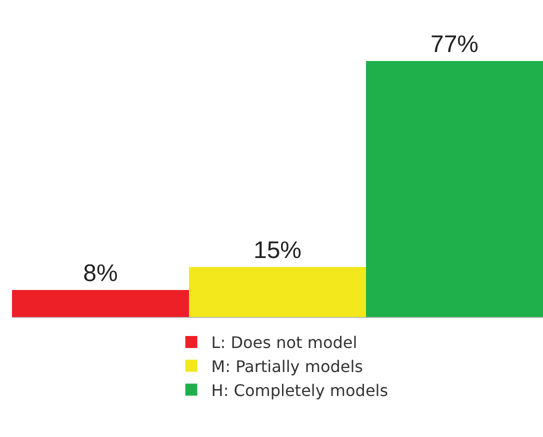 The width and height of the screenshot is (543, 437). I want to click on legend-label: L: Does not model, so click(284, 342).